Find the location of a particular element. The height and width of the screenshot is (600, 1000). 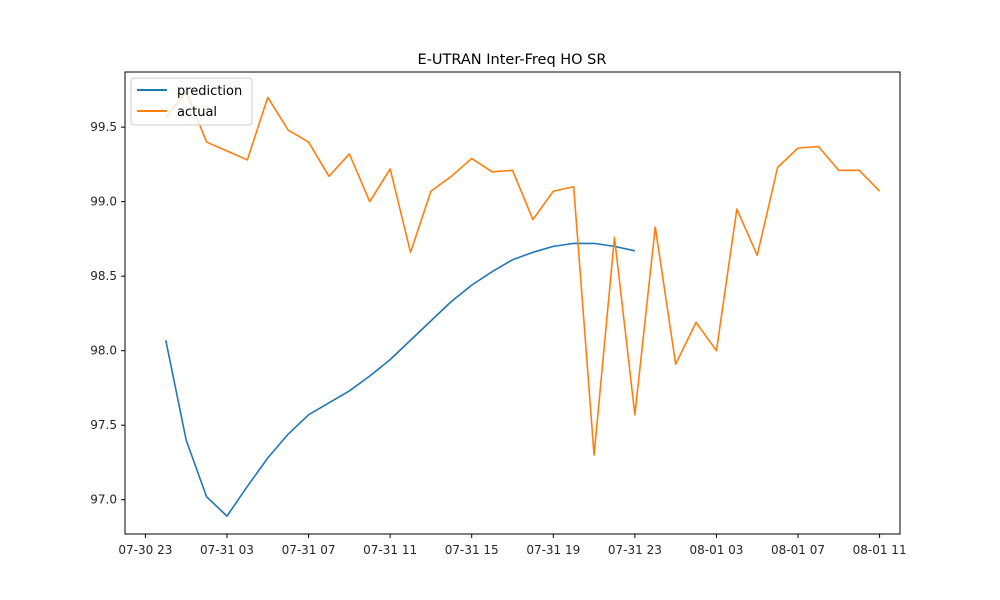

y-tick-label: 98.5 is located at coordinates (103, 276).